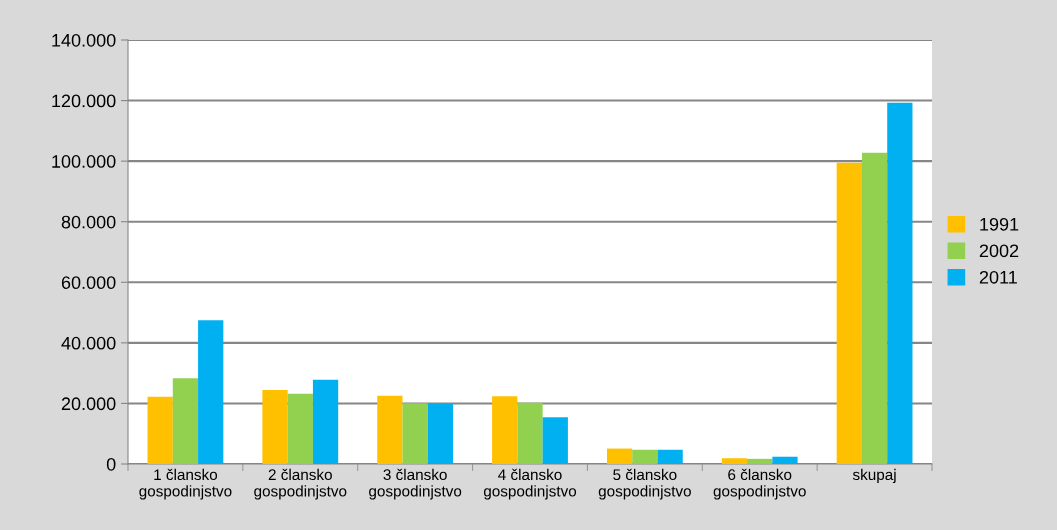 The height and width of the screenshot is (530, 1057). Describe the element at coordinates (415, 484) in the screenshot. I see `x-tick-label: 3 člansko gospodinjstvo` at that location.